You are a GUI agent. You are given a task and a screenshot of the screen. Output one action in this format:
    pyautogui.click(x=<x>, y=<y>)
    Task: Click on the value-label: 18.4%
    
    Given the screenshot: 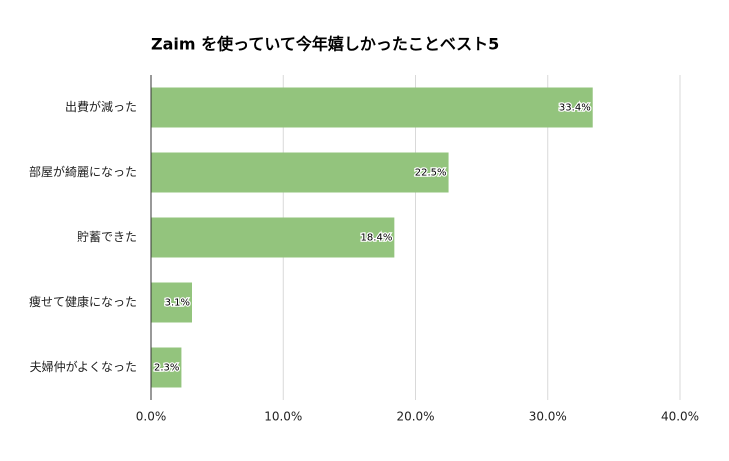 What is the action you would take?
    pyautogui.click(x=377, y=238)
    